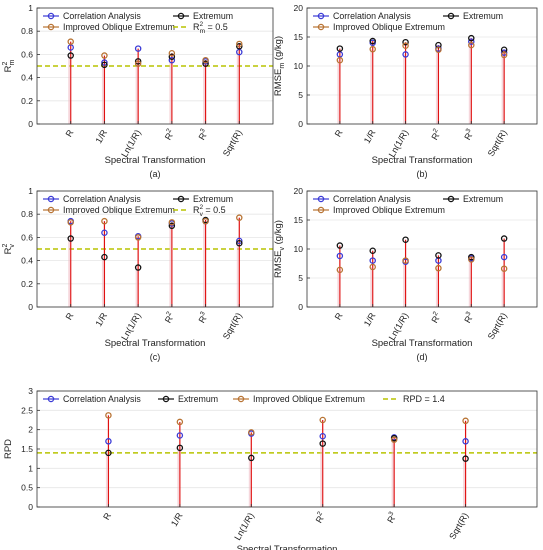 The image size is (543, 550). Describe the element at coordinates (27, 410) in the screenshot. I see `y-tick-label: 2.5` at that location.